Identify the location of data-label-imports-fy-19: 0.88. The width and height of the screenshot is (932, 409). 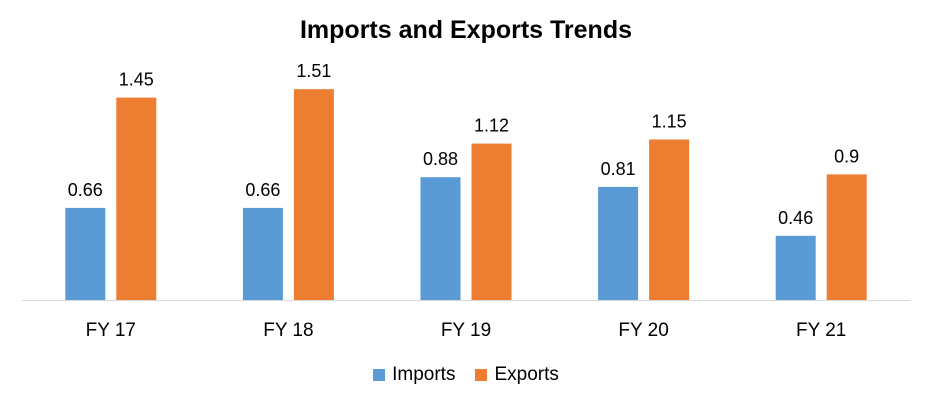
(440, 159).